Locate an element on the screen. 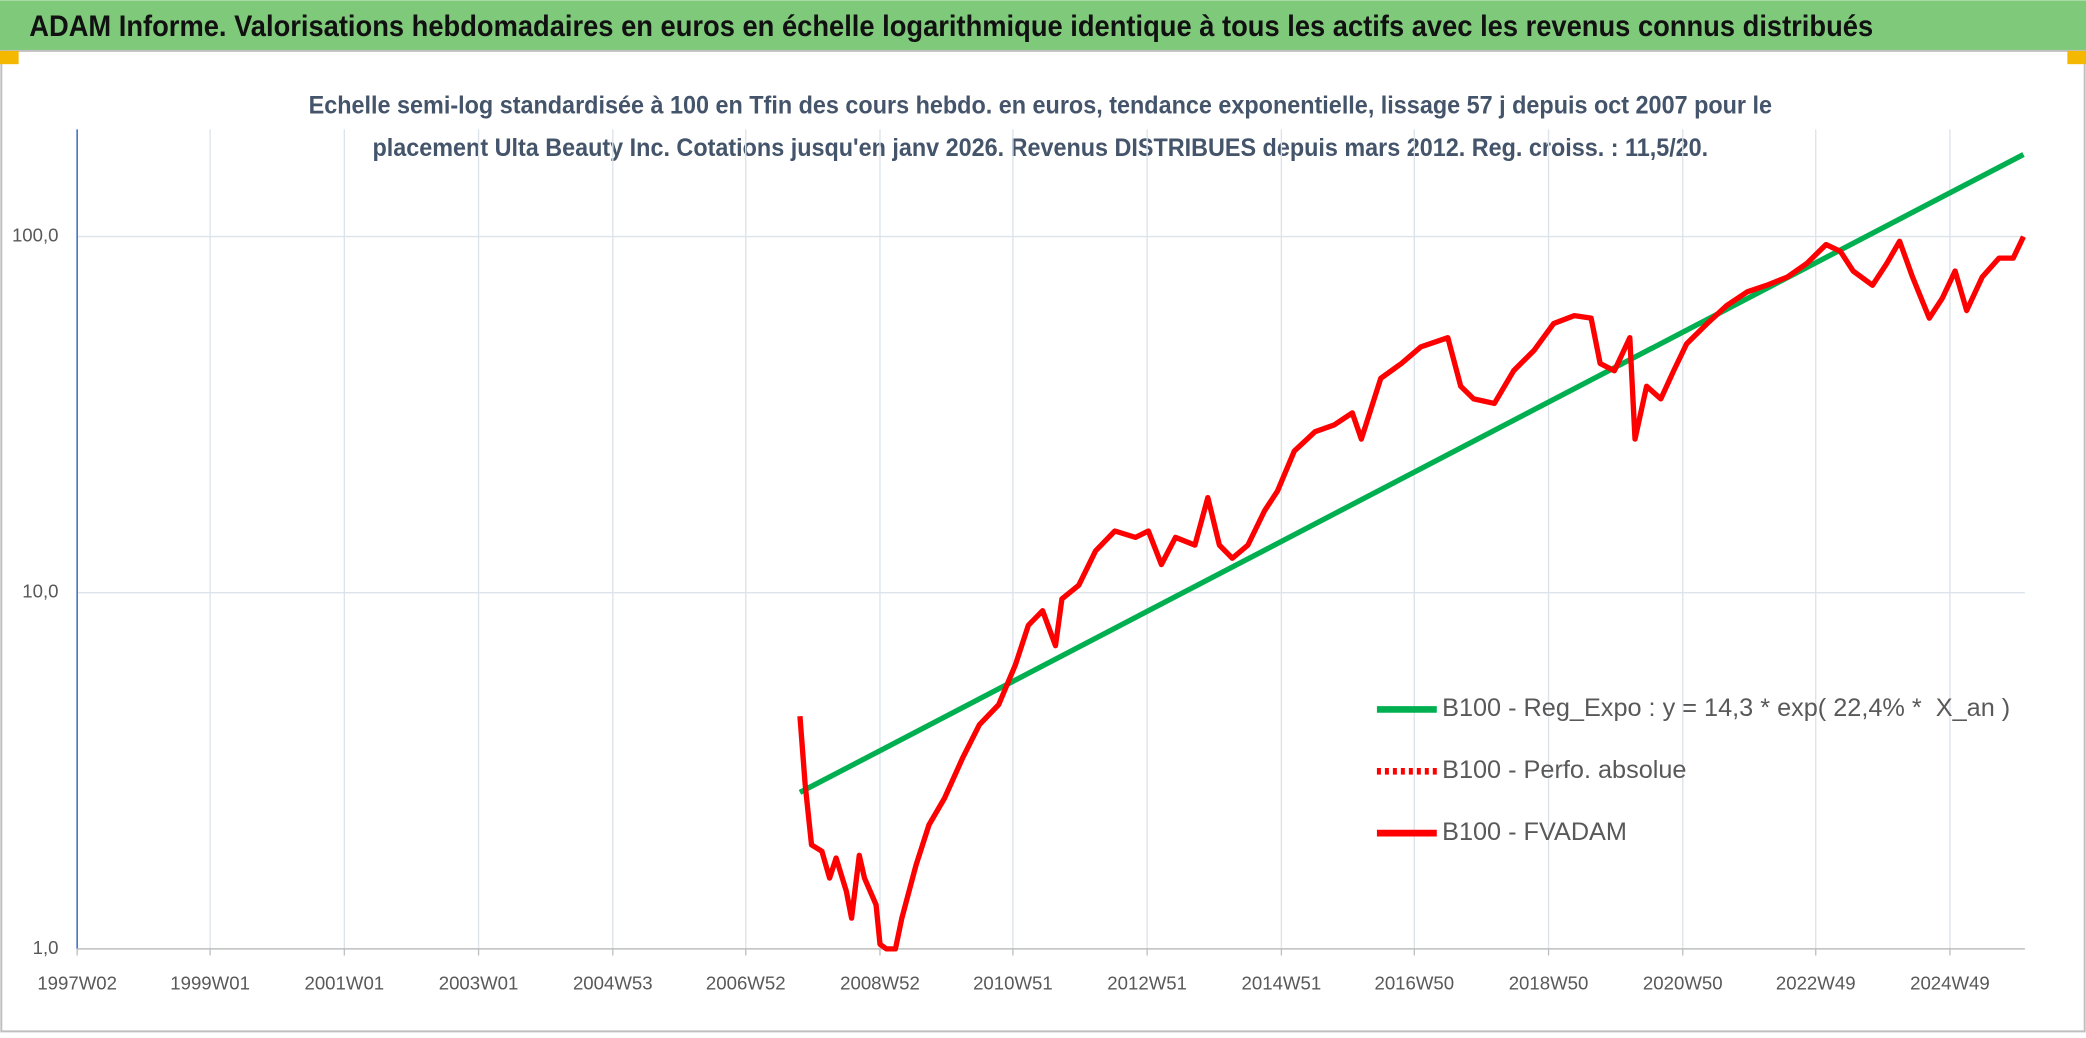 This screenshot has width=2086, height=1038. x-tick-label: 2001W01 is located at coordinates (344, 983).